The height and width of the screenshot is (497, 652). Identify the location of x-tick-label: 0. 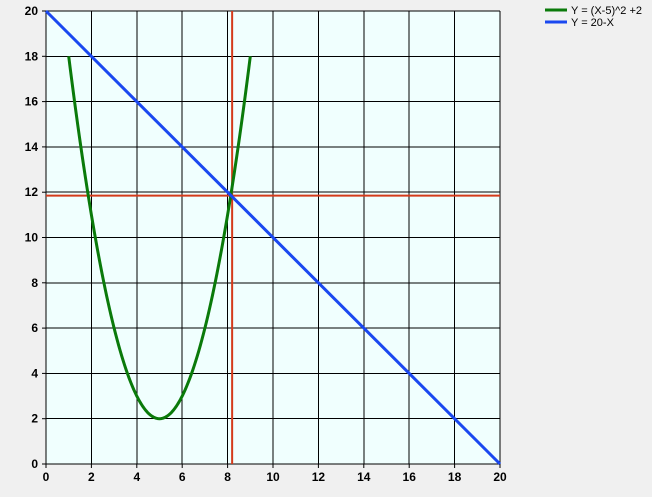
(46, 477).